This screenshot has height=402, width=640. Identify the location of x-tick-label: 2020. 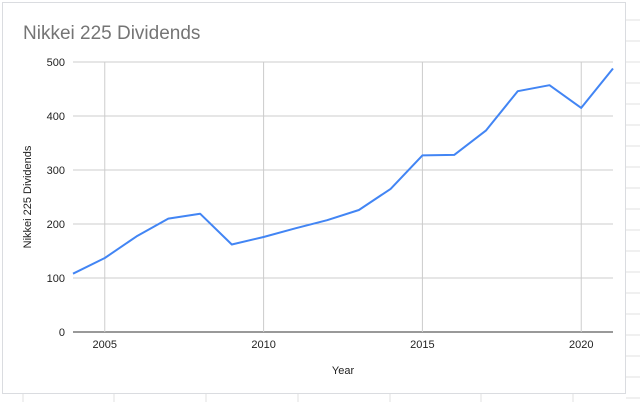
(581, 345).